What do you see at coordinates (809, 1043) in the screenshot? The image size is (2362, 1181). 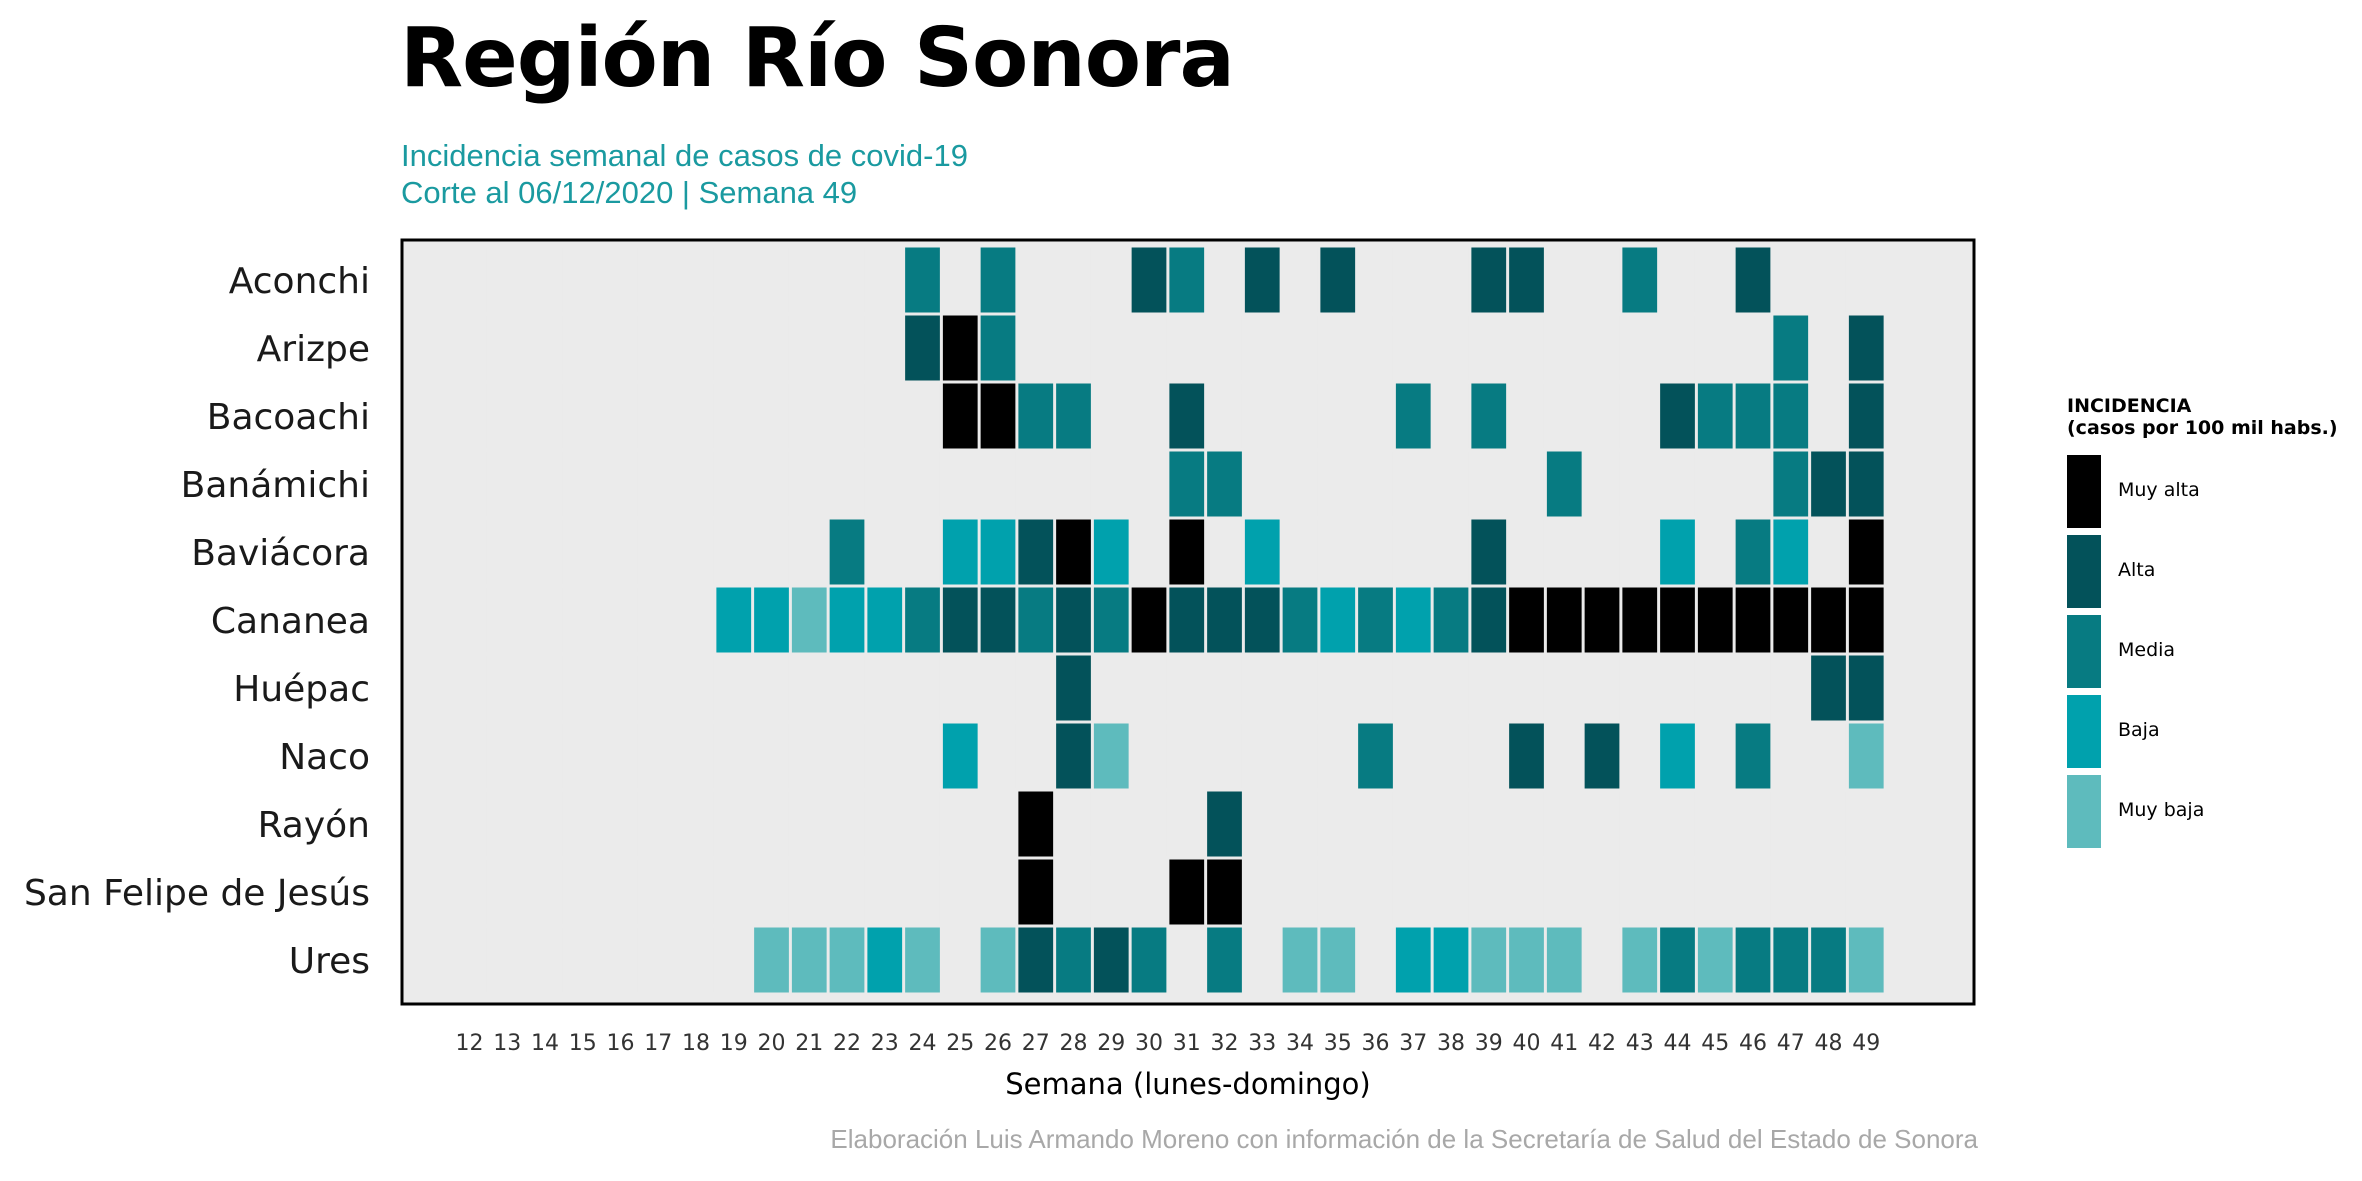 I see `x-tick-label: 21` at bounding box center [809, 1043].